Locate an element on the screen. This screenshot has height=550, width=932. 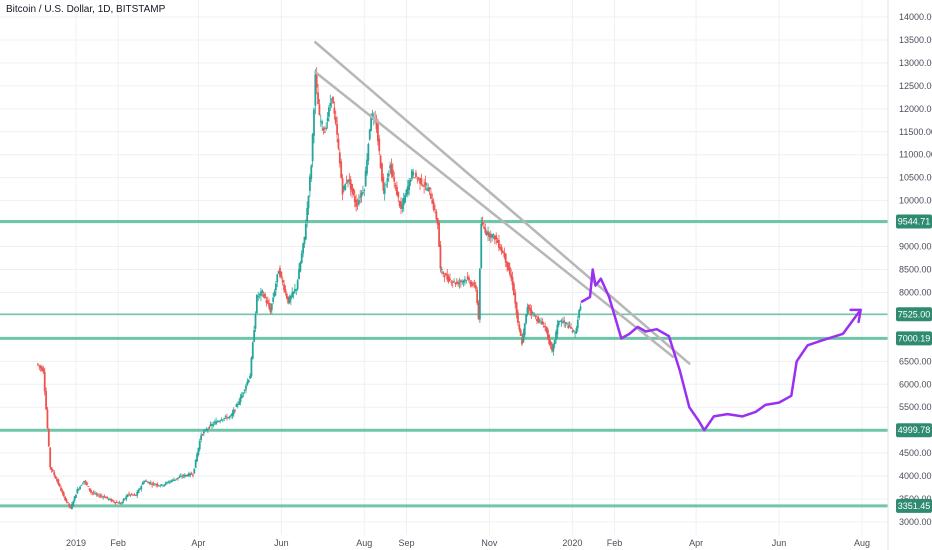
y-tick-label: 11000.00 is located at coordinates (915, 155).